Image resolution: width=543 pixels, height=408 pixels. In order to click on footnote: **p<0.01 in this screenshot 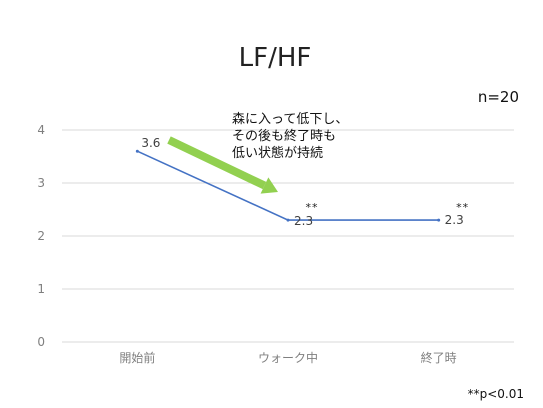, I will do `click(496, 394)`.